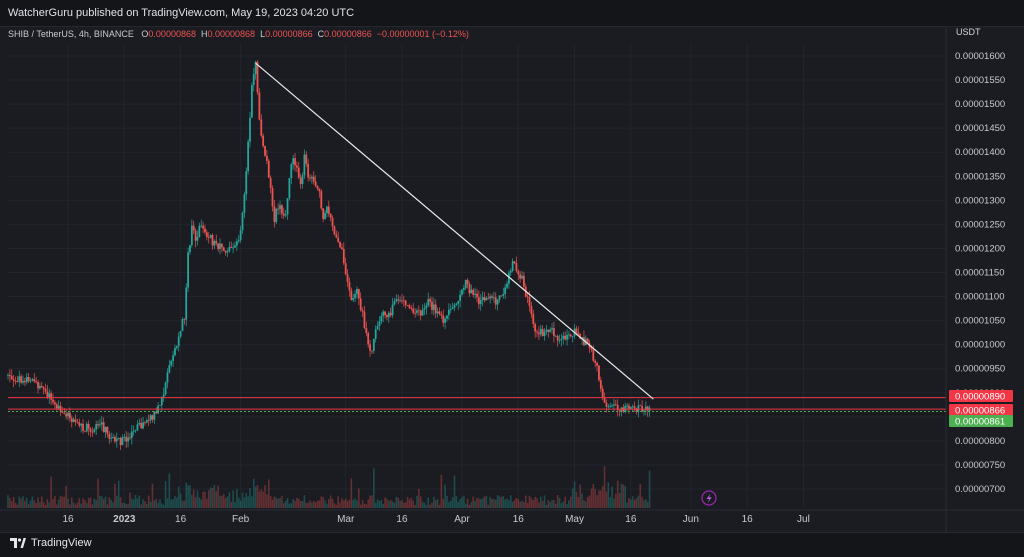 The image size is (1024, 557). I want to click on lightning-icon, so click(709, 498).